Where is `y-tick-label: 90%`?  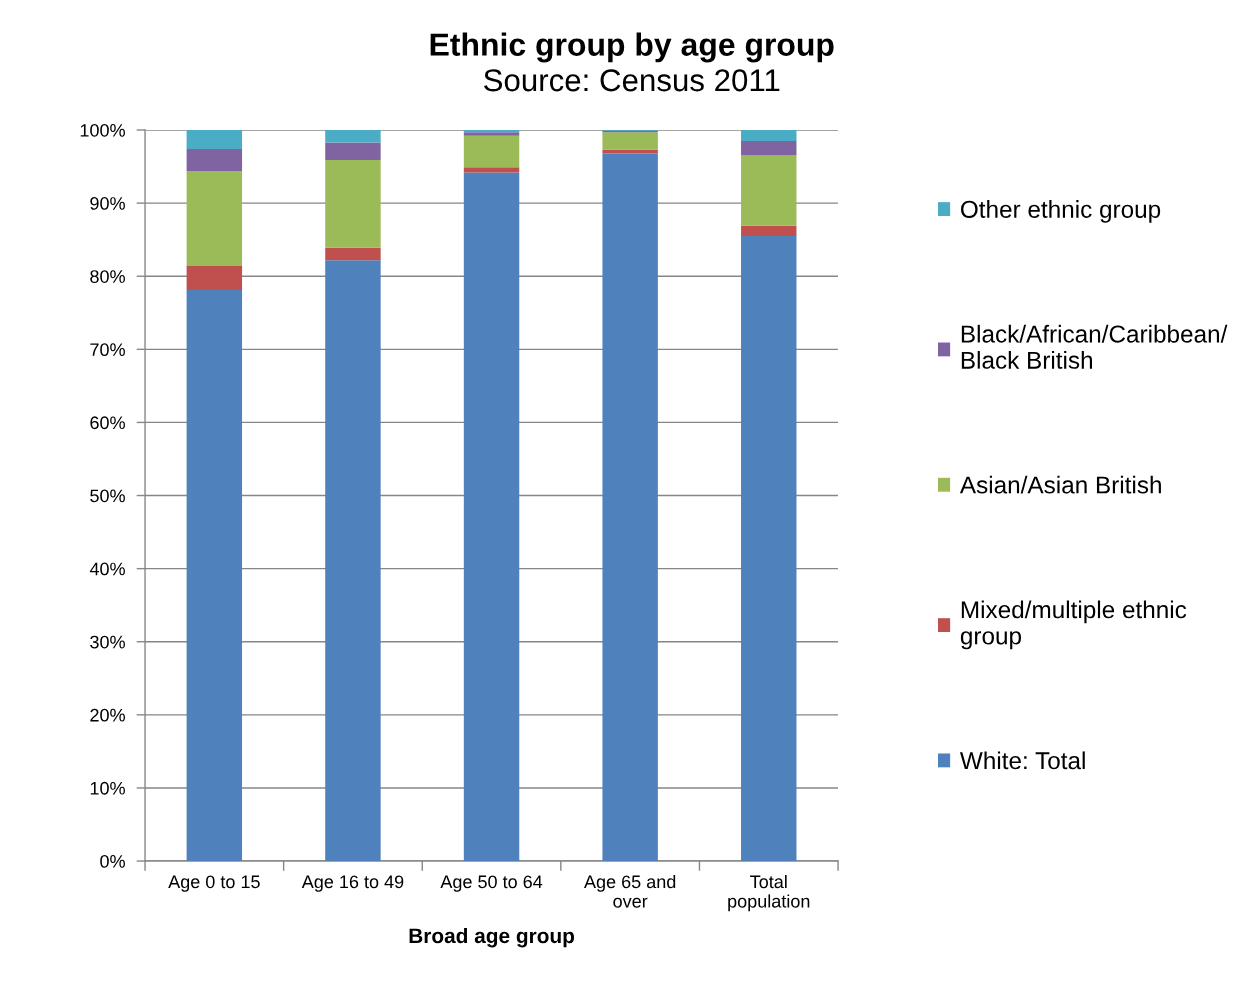
y-tick-label: 90% is located at coordinates (107, 203).